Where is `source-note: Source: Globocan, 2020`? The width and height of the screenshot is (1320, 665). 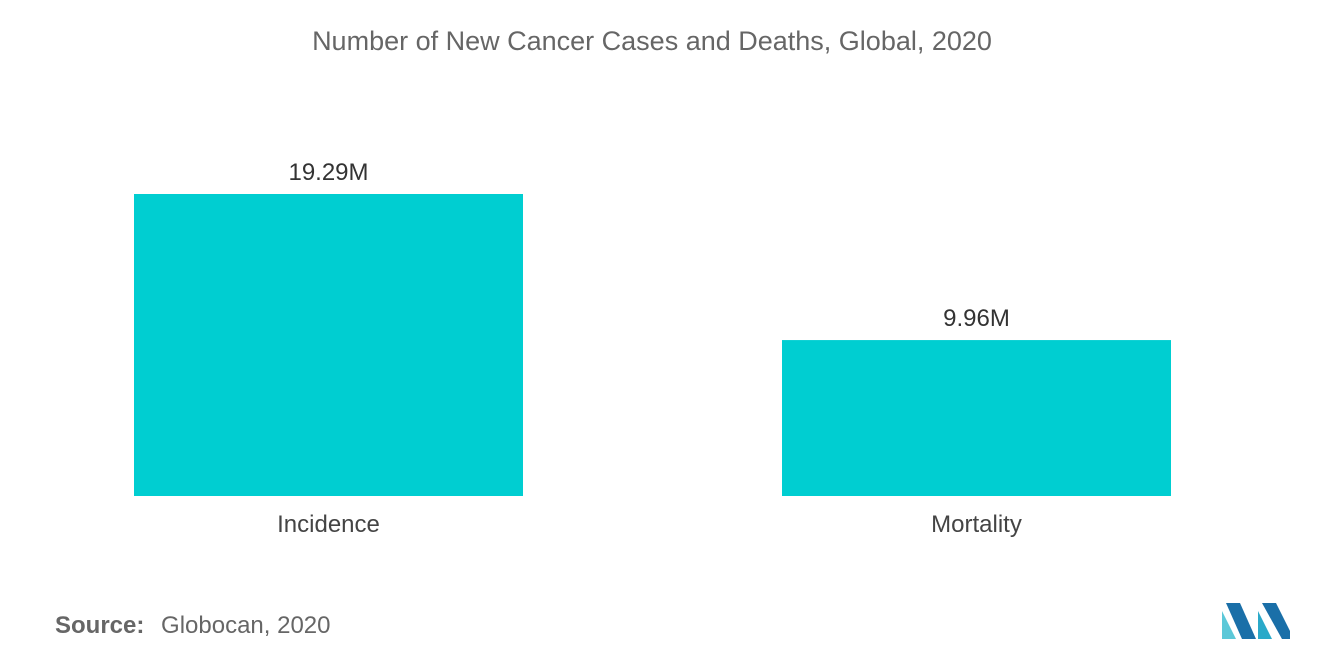 source-note: Source: Globocan, 2020 is located at coordinates (193, 626).